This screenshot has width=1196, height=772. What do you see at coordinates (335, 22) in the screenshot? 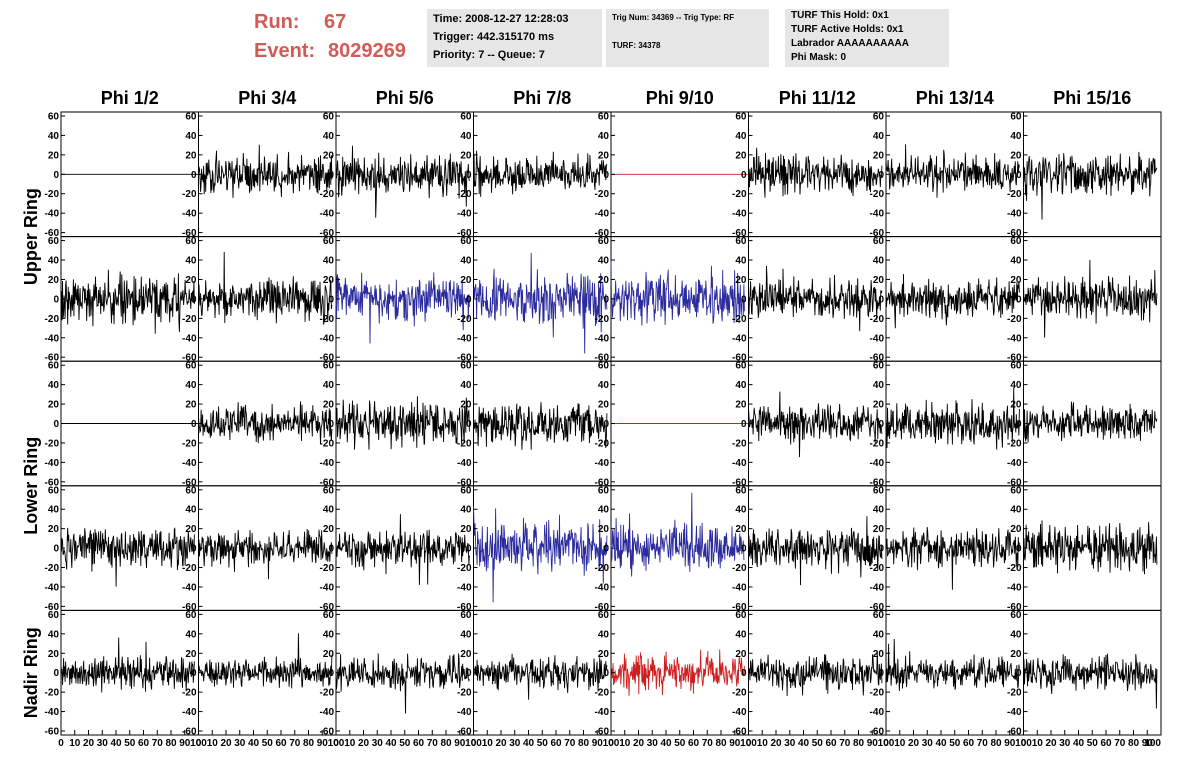
I see `run-value: 67` at bounding box center [335, 22].